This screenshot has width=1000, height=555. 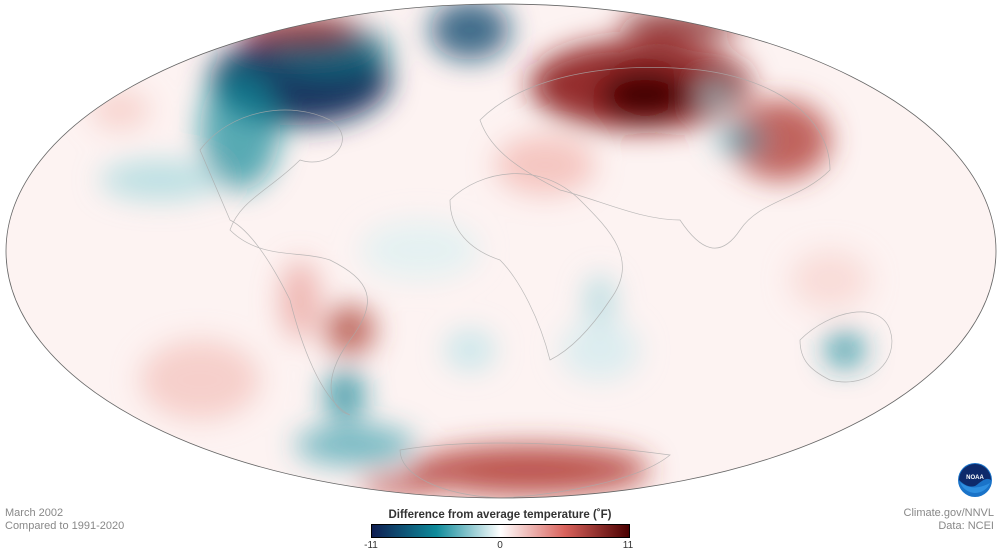 I want to click on legend-title: Difference from average temperature (˚F), so click(x=500, y=515).